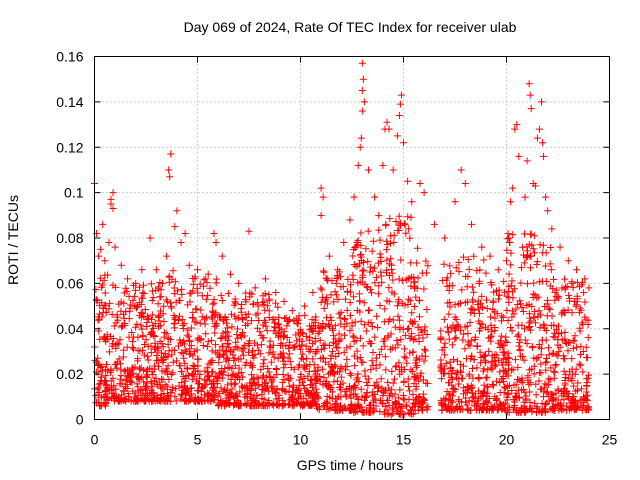 The image size is (640, 480). Describe the element at coordinates (69, 238) in the screenshot. I see `y-tick-label: 0.08` at that location.